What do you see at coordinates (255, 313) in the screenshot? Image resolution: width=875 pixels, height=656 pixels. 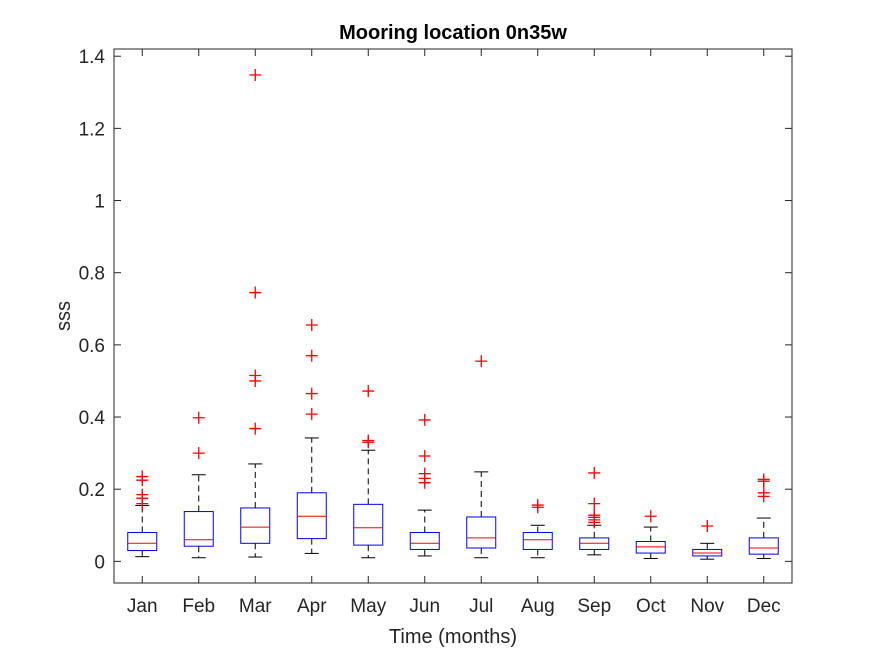 I see `box-mar` at bounding box center [255, 313].